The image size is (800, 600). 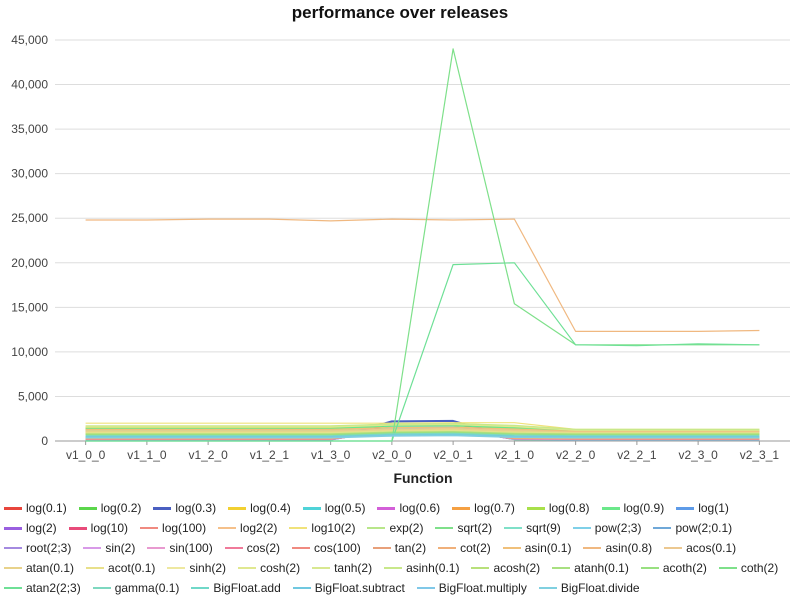 What do you see at coordinates (515, 455) in the screenshot?
I see `x-tick-label: v2_1_0` at bounding box center [515, 455].